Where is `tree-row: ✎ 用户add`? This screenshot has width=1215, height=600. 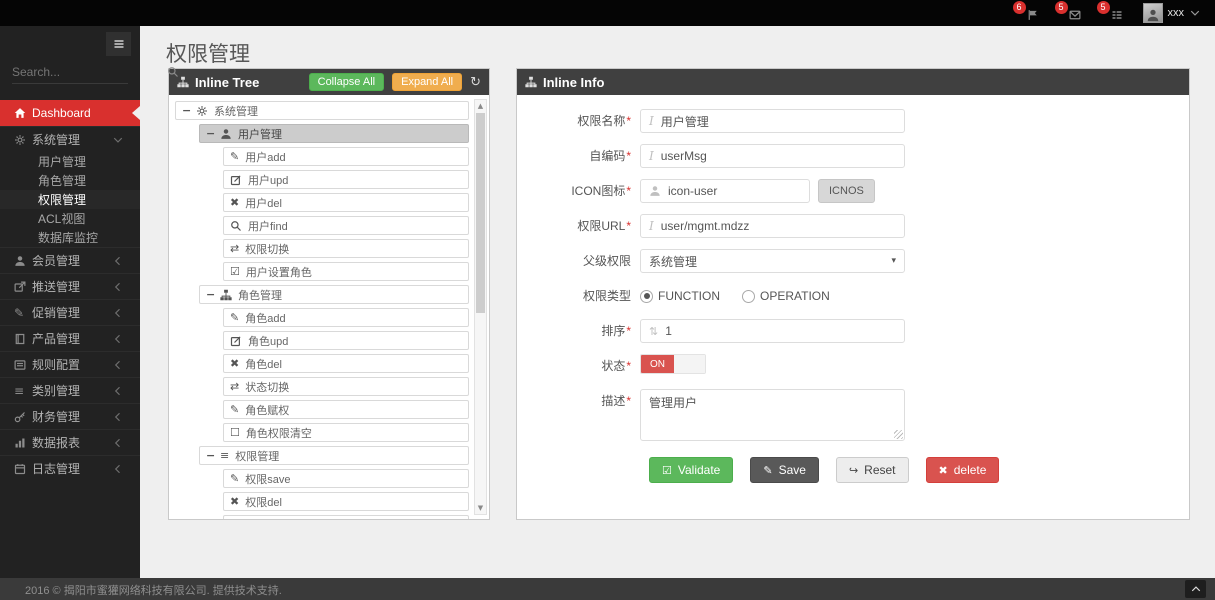 tree-row: ✎ 用户add is located at coordinates (346, 156).